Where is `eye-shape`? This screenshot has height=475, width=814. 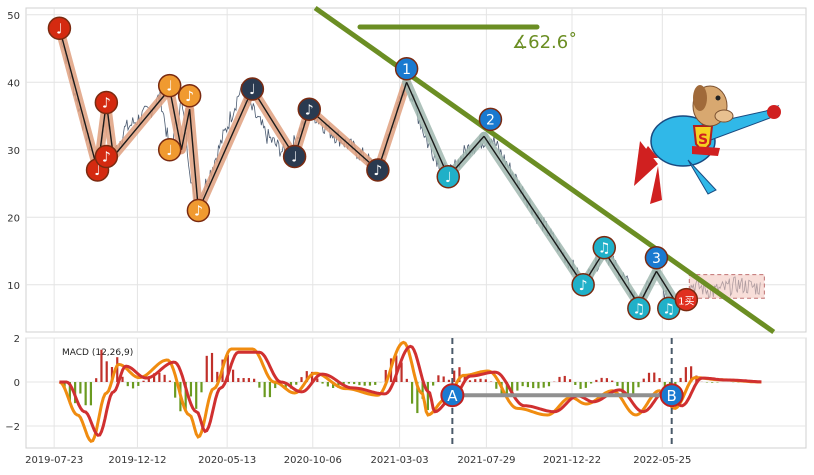
eye-shape is located at coordinates (718, 98).